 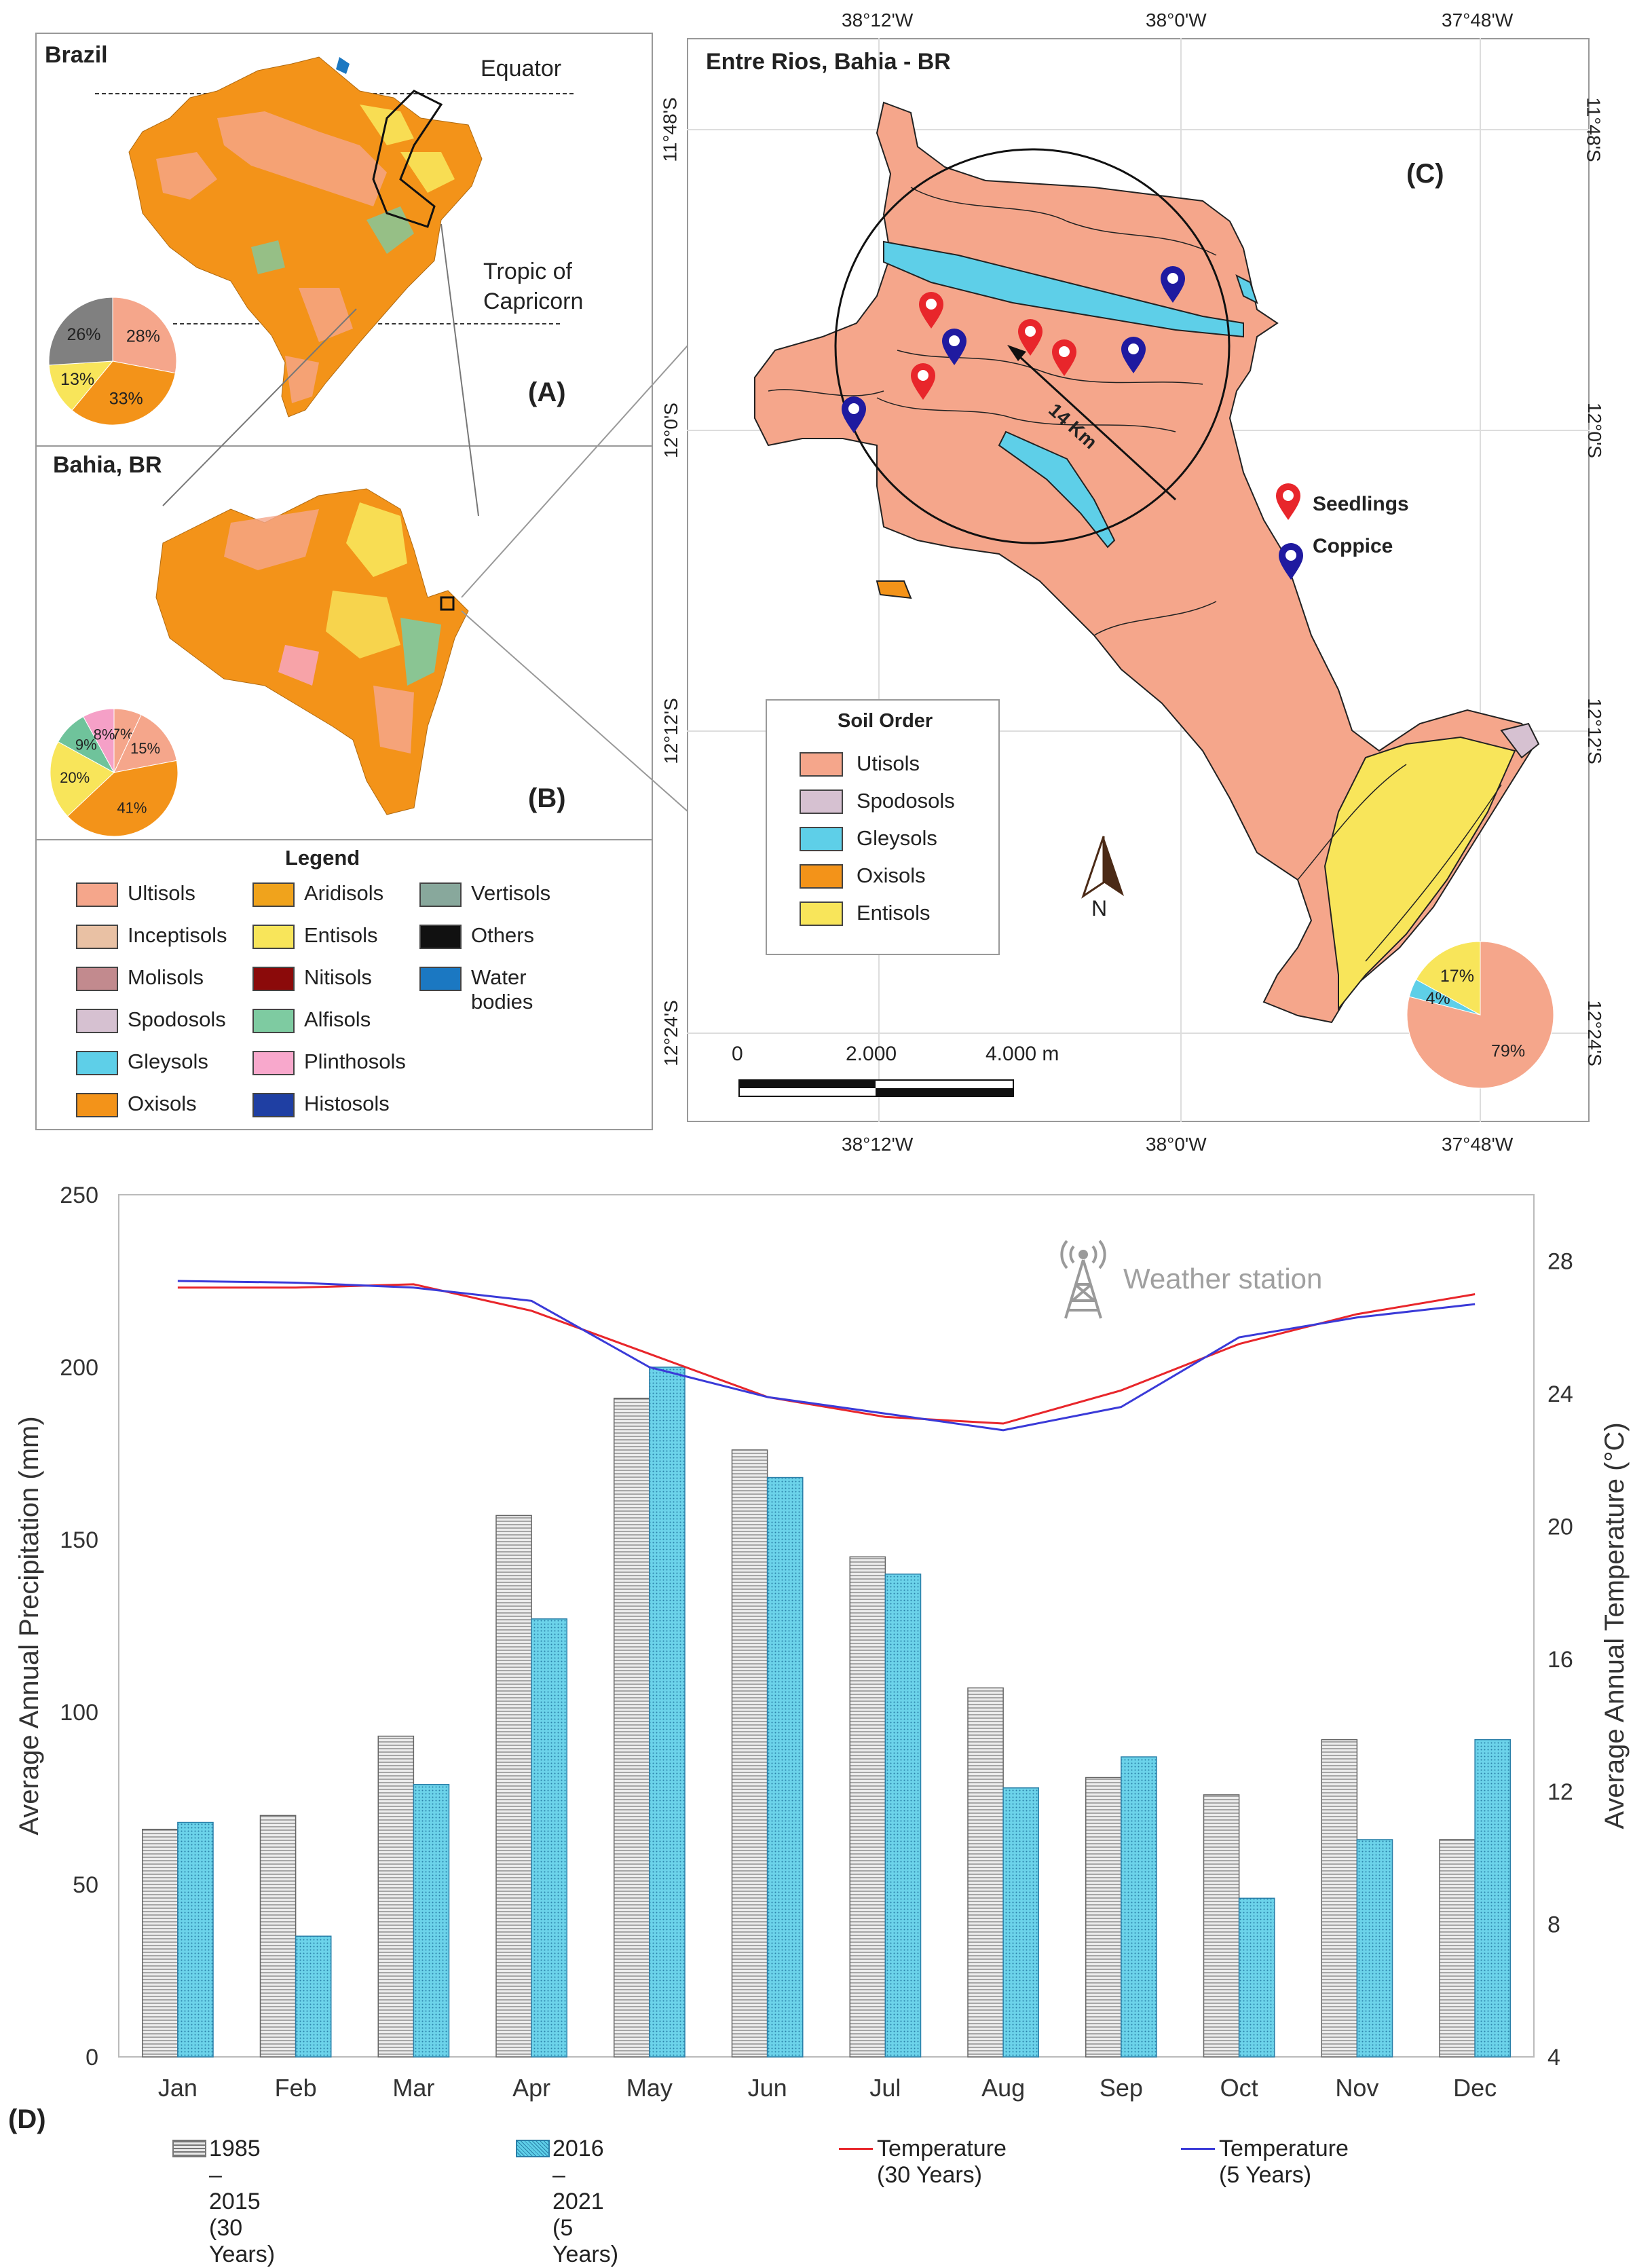 I want to click on tropic-label: Tropic of Capricorn, so click(x=533, y=287).